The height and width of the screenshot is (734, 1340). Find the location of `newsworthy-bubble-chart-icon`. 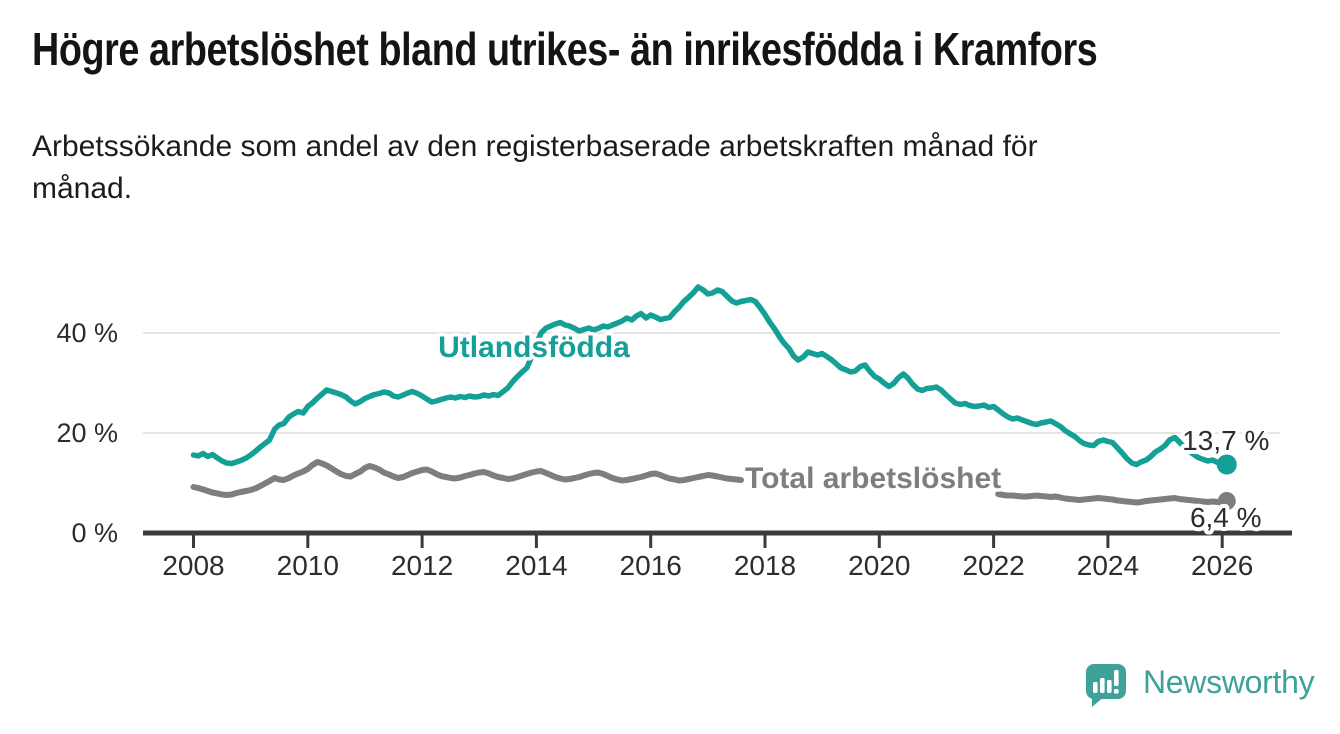

newsworthy-bubble-chart-icon is located at coordinates (1106, 685).